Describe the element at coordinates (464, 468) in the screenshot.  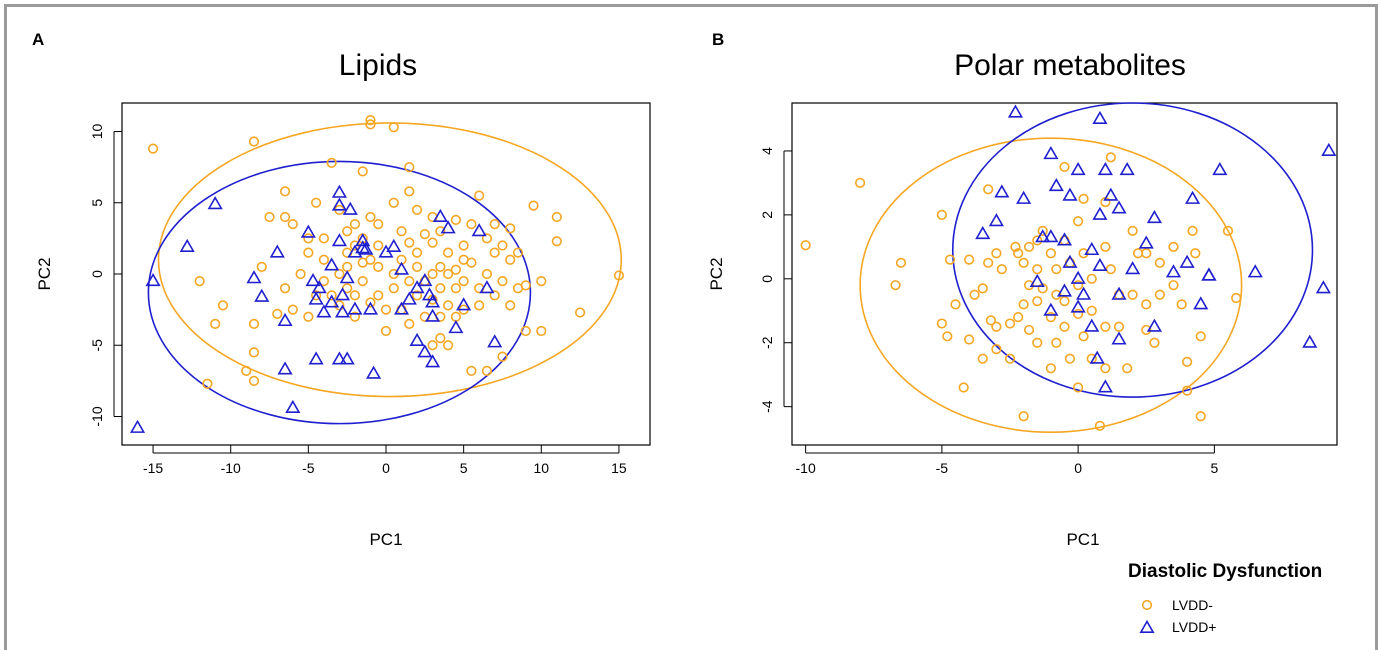
I see `x-tick-label: 5` at that location.